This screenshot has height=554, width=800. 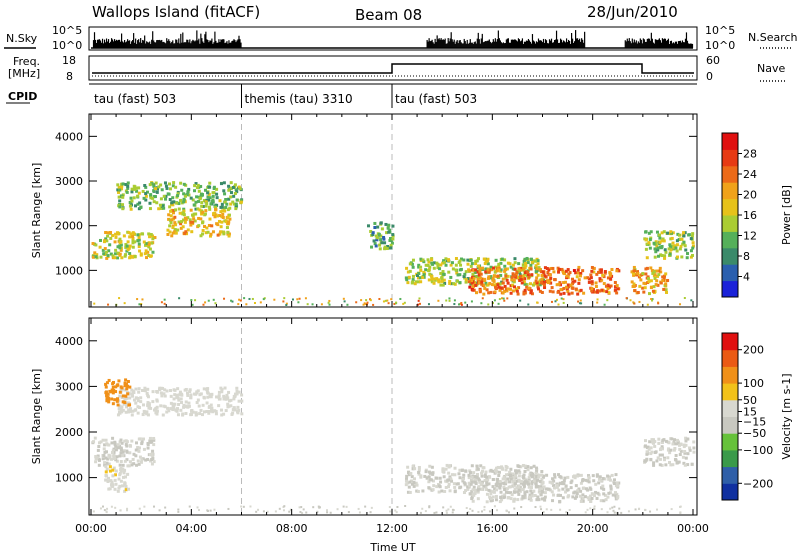 What do you see at coordinates (492, 528) in the screenshot?
I see `x-tick-label: 16:00` at bounding box center [492, 528].